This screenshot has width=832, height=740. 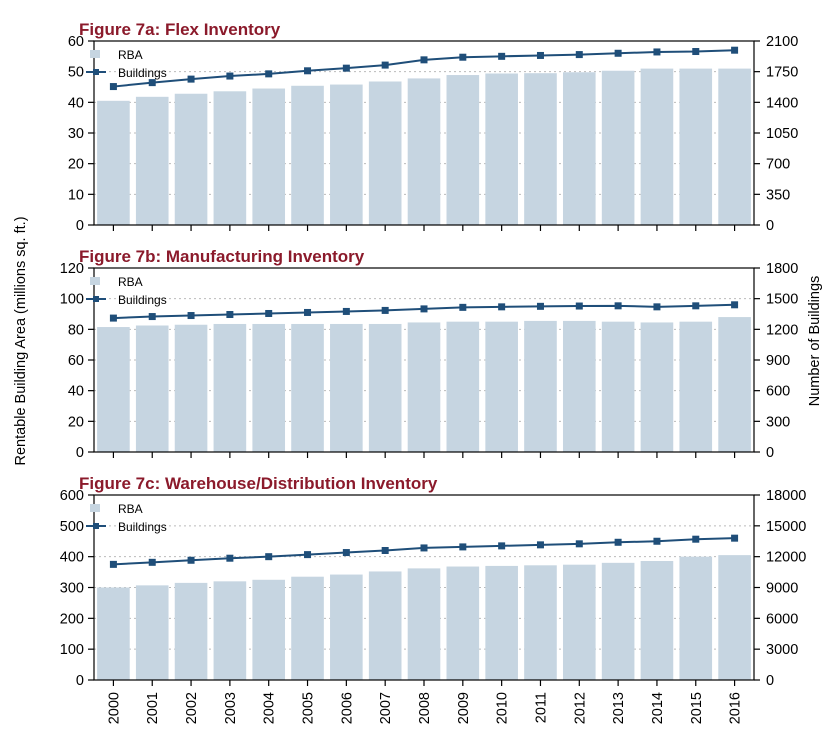 What do you see at coordinates (778, 422) in the screenshot?
I see `y-right-tick-label: 300` at bounding box center [778, 422].